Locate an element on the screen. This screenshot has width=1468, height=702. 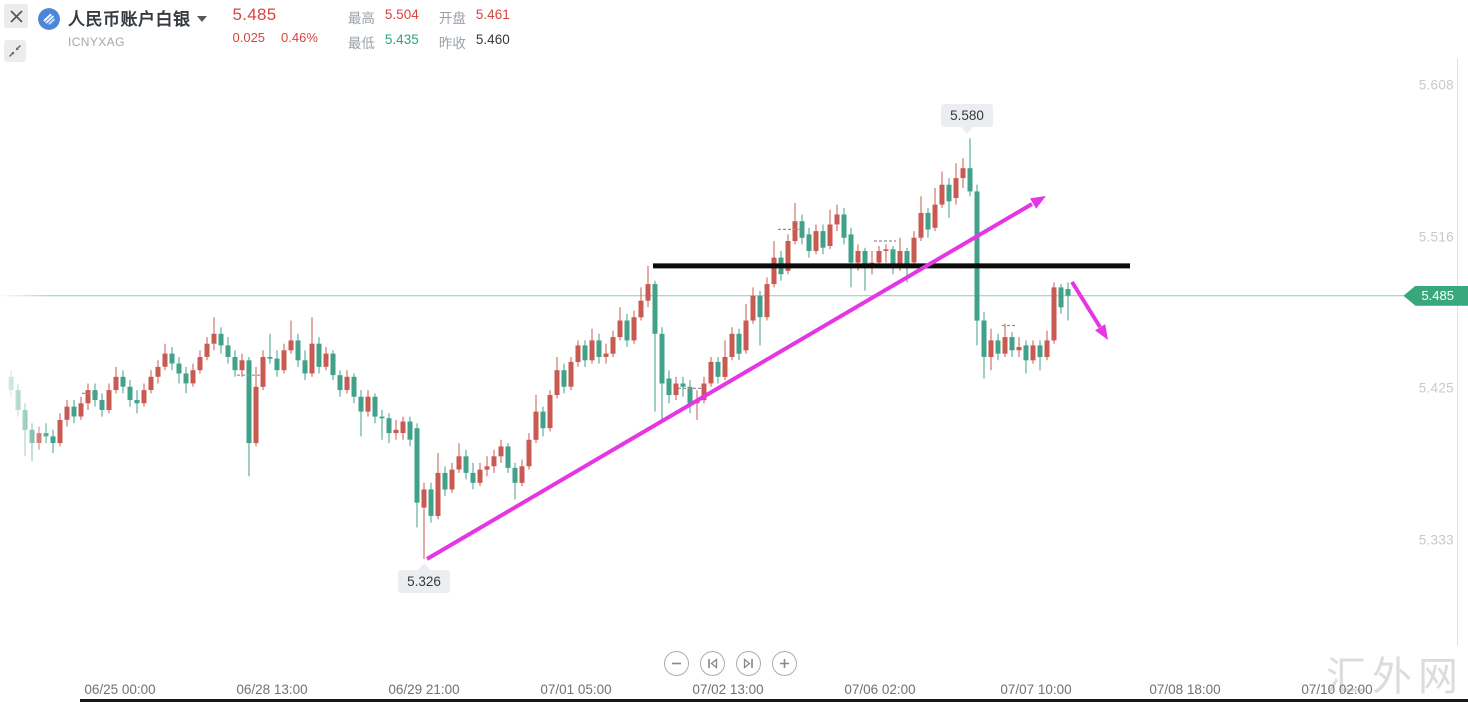
chart-controls is located at coordinates (730, 663).